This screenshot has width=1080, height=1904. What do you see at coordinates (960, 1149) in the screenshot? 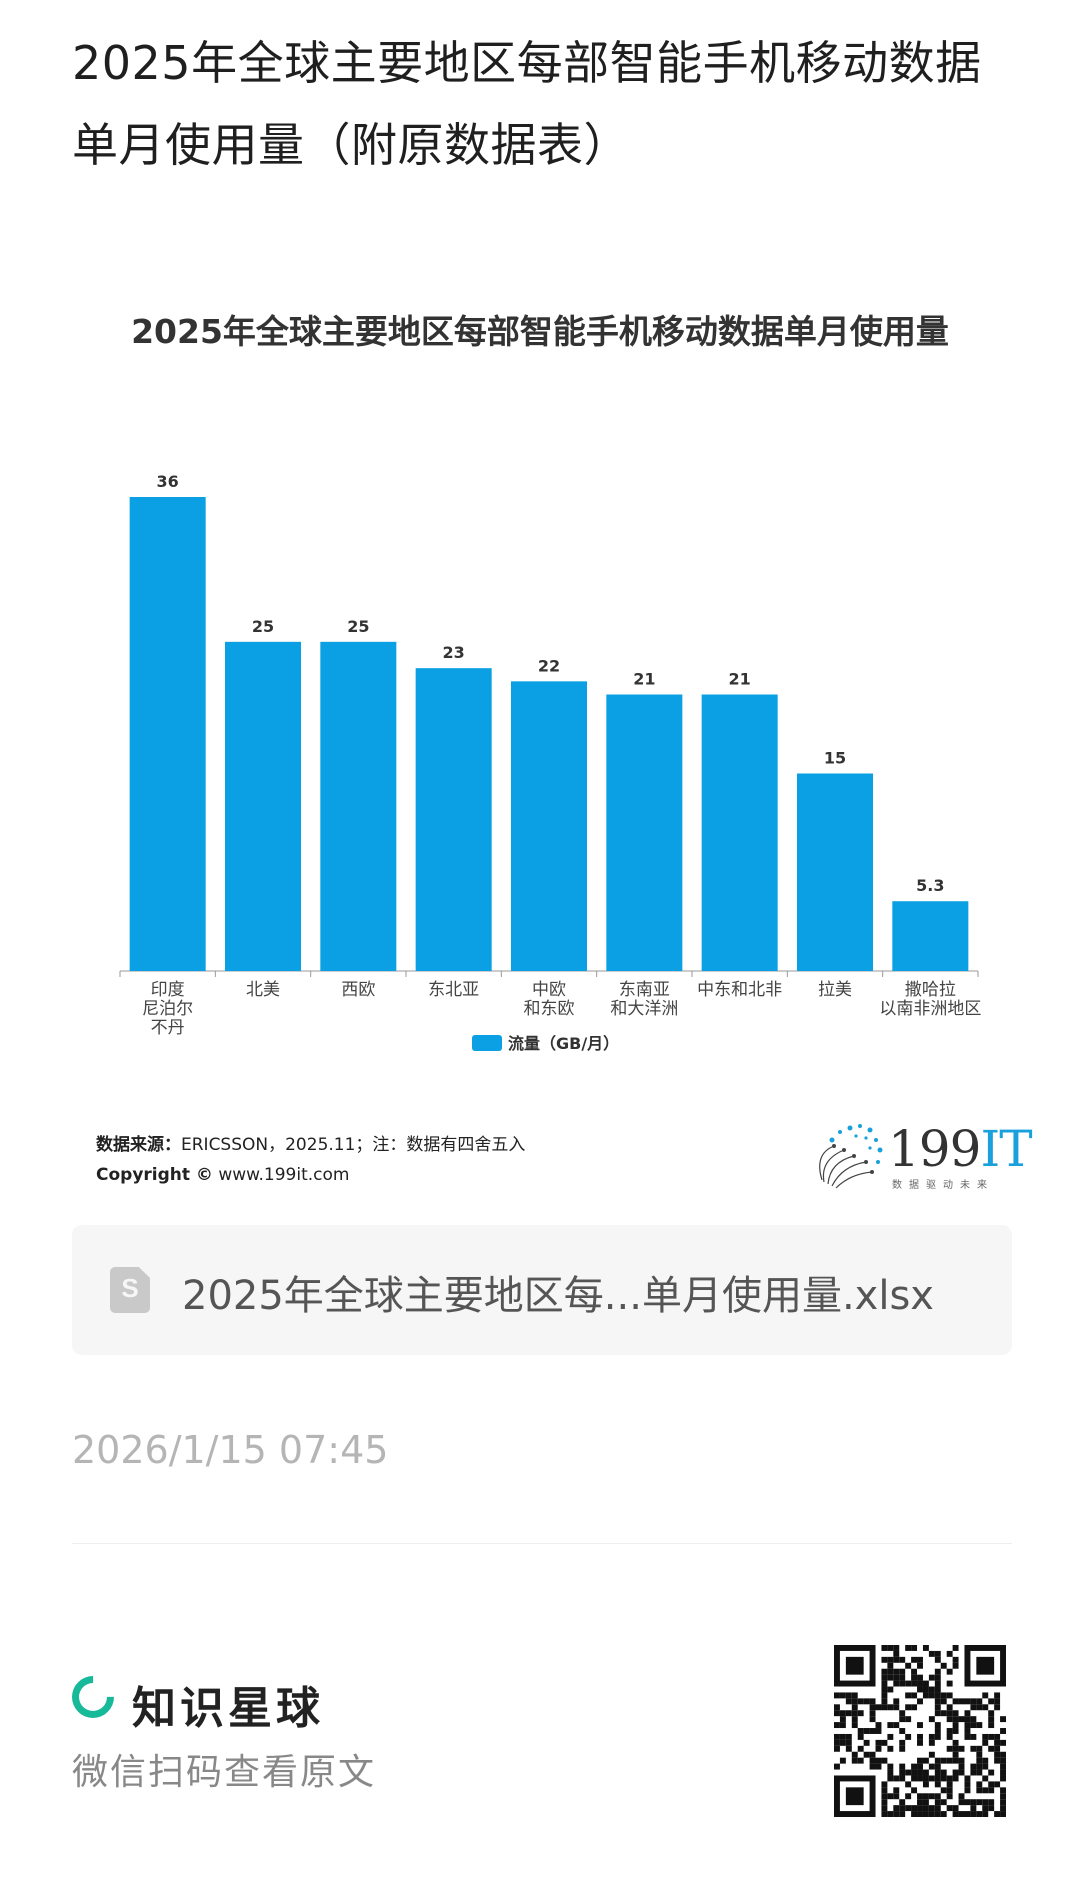
I see `logo-text: 199IT` at bounding box center [960, 1149].